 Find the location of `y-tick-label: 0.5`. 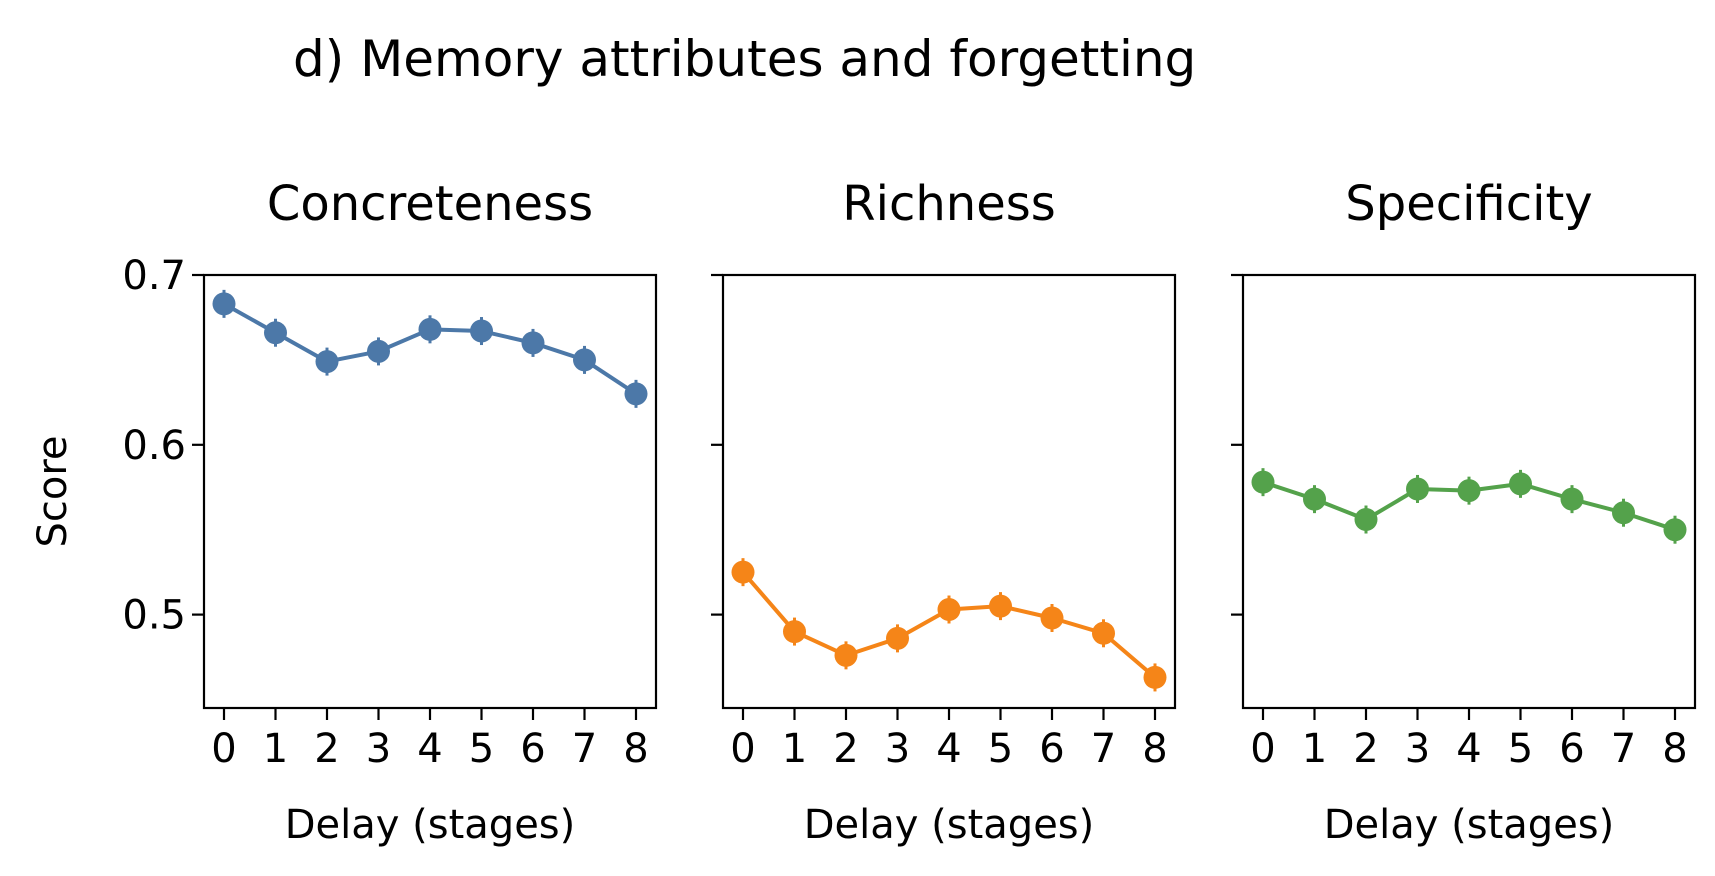

y-tick-label: 0.5 is located at coordinates (154, 616).